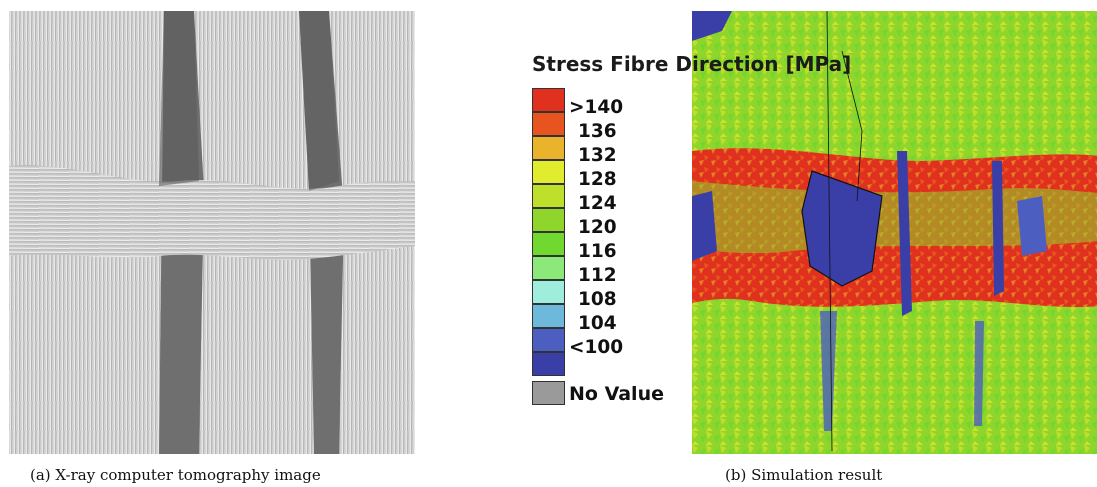  Describe the element at coordinates (597, 227) in the screenshot. I see `legend-tick-label: 120` at that location.